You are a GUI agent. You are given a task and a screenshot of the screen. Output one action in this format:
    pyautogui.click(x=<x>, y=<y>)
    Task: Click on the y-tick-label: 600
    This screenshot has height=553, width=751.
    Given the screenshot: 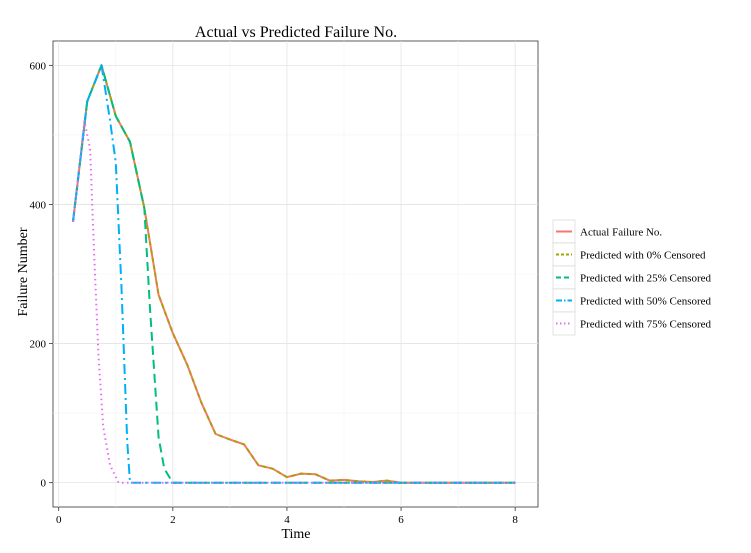 What is the action you would take?
    pyautogui.click(x=38, y=66)
    